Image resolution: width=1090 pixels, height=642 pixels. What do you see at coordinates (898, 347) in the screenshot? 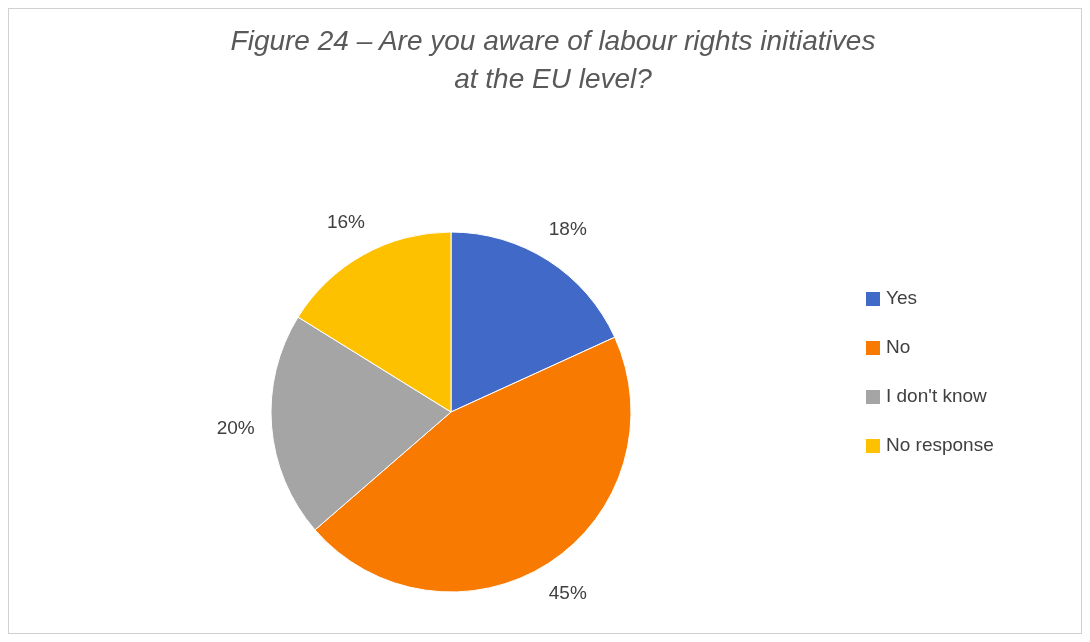
I see `legend-label: No` at bounding box center [898, 347].